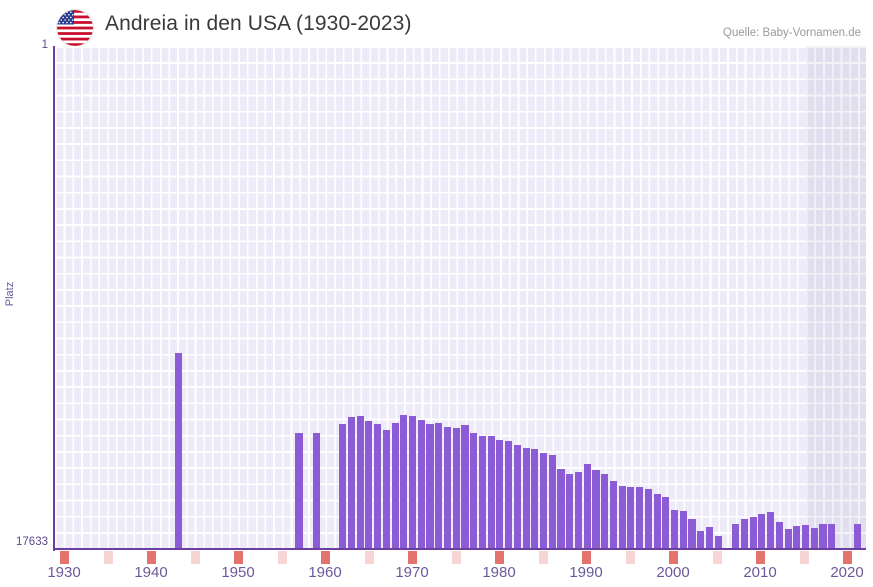  I want to click on bar-2008, so click(736, 536).